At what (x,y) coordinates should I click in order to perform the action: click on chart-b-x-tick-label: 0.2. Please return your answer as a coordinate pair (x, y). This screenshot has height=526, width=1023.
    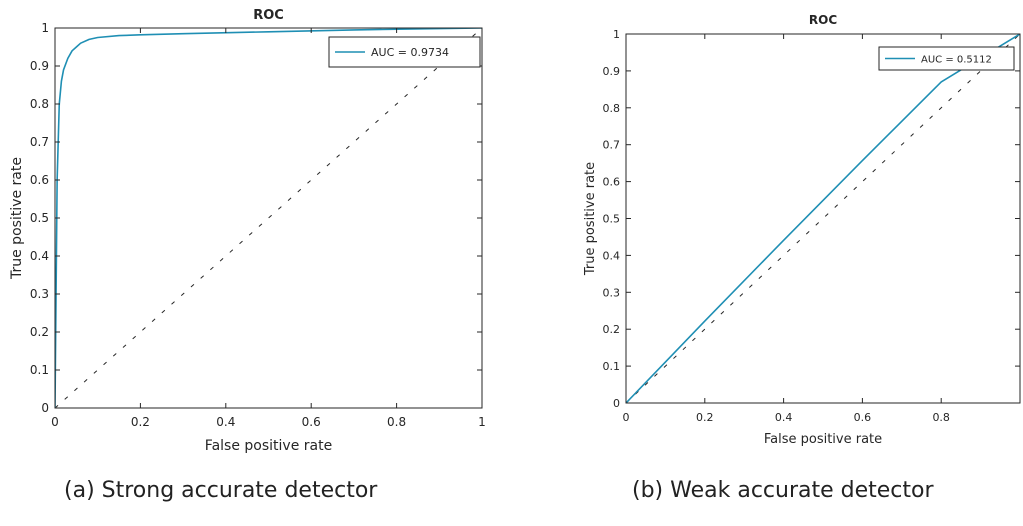
    Looking at the image, I should click on (705, 417).